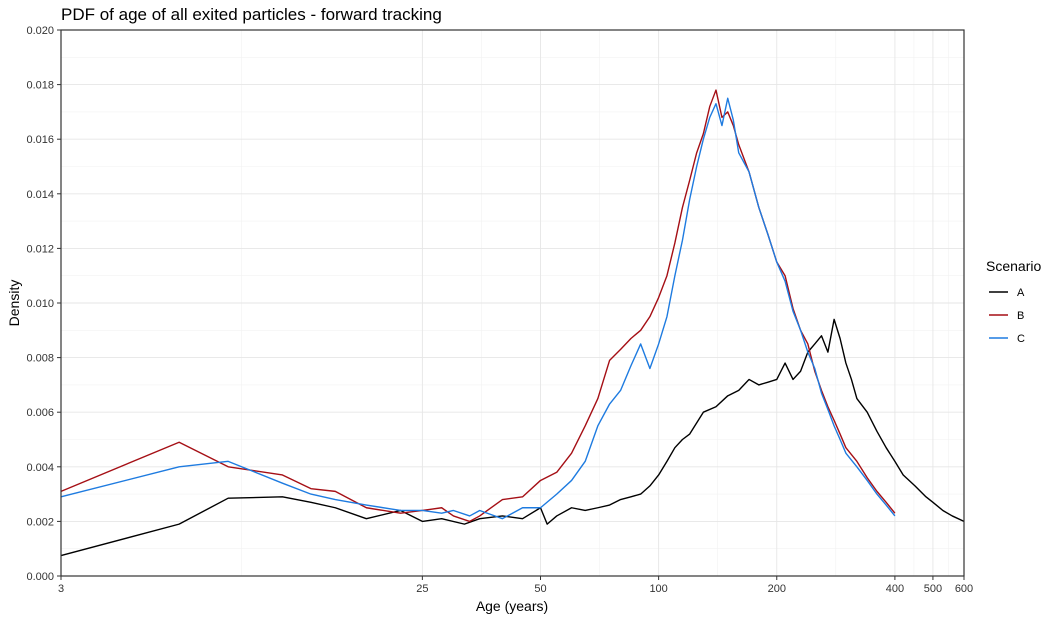 Image resolution: width=1060 pixels, height=620 pixels. I want to click on y-tick-label: 0.008, so click(40, 359).